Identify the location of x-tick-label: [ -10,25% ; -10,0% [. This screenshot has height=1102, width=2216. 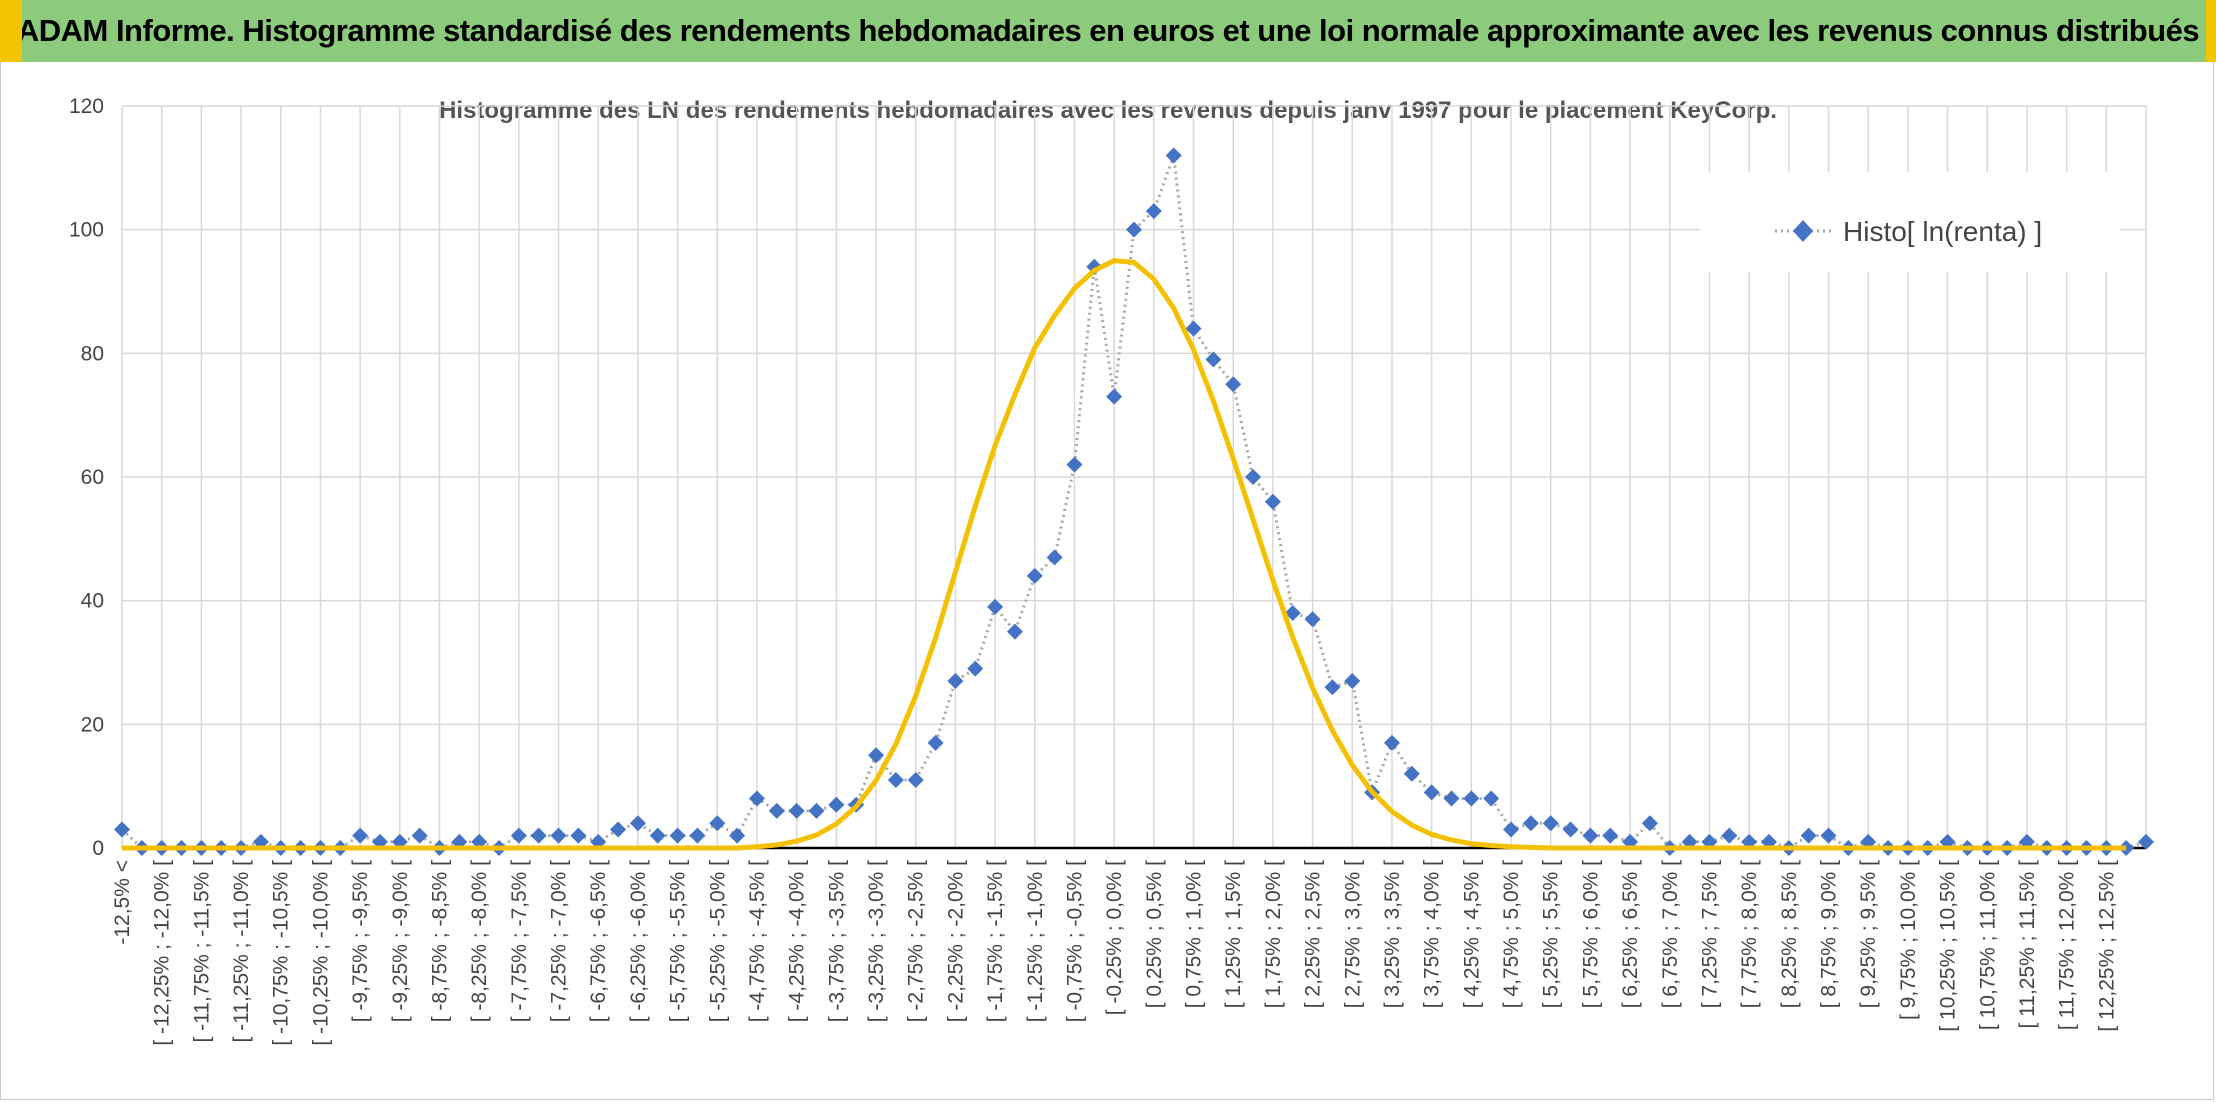
(320, 953).